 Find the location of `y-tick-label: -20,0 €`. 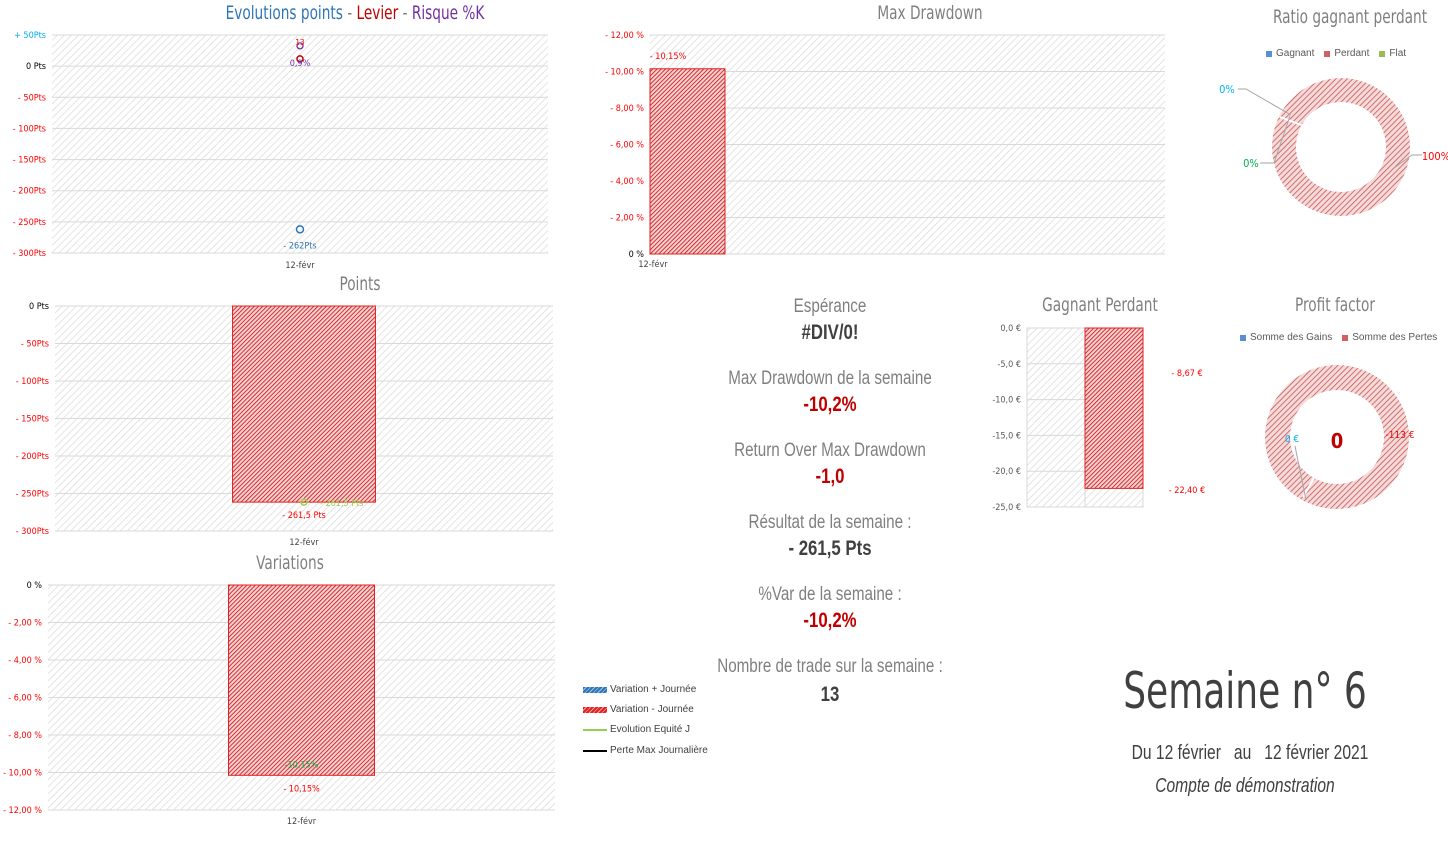

y-tick-label: -20,0 € is located at coordinates (1006, 472).